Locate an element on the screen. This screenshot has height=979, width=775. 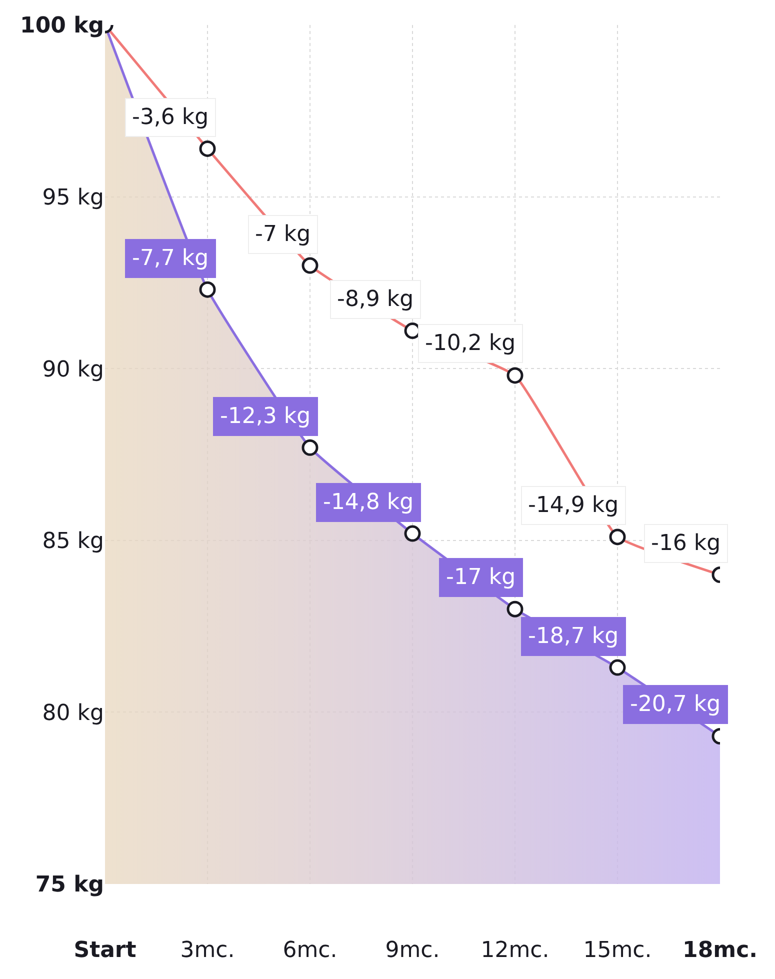
annotation: -16 kg is located at coordinates (686, 543).